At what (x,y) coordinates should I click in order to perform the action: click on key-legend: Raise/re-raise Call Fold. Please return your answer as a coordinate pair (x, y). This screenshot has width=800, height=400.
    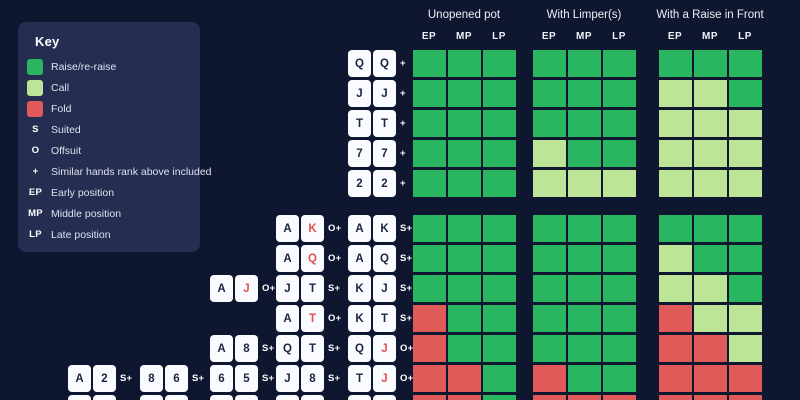
    Looking at the image, I should click on (108, 87).